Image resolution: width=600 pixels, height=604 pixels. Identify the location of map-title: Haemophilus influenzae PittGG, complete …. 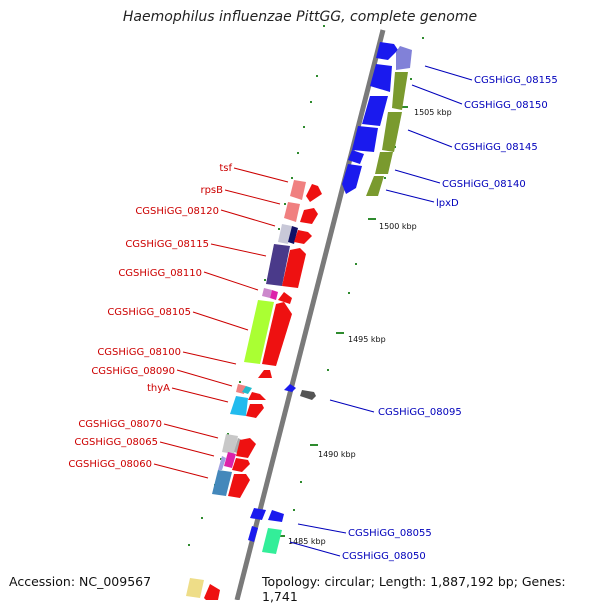
(300, 17).